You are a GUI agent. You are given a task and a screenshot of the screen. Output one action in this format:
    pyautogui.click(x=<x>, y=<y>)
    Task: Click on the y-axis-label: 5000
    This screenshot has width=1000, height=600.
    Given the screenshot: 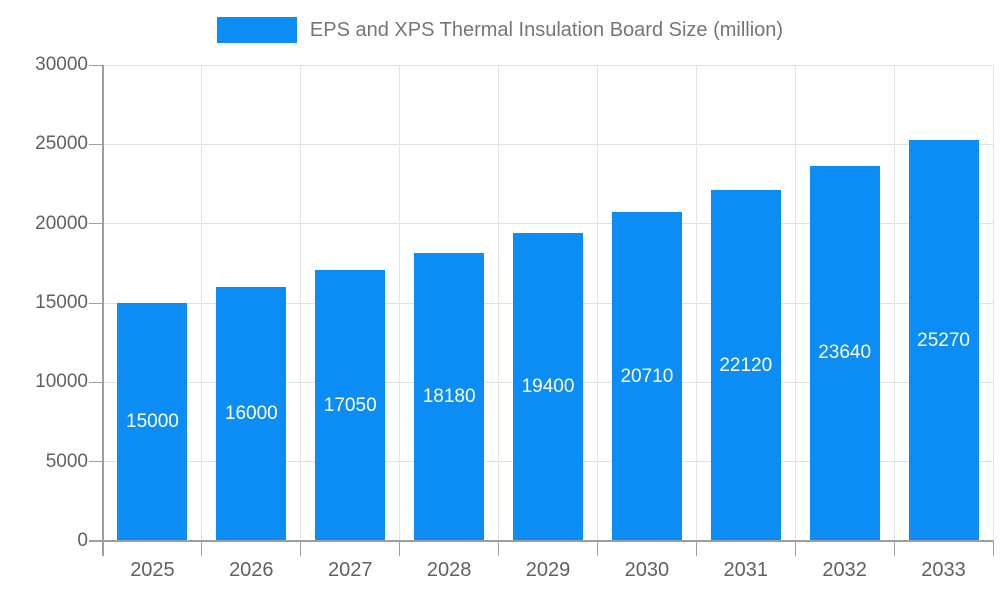 What is the action you would take?
    pyautogui.click(x=66, y=461)
    